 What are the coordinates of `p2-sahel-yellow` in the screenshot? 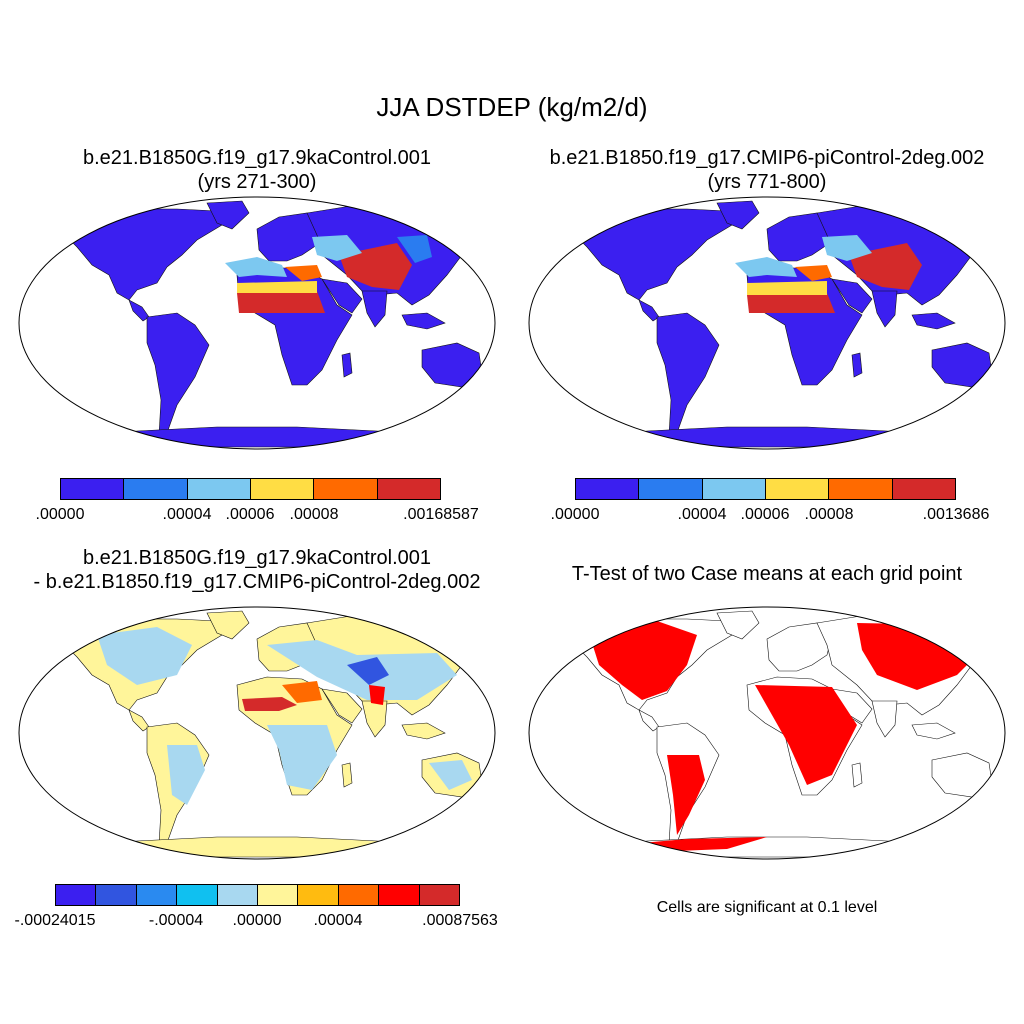 It's located at (787, 288).